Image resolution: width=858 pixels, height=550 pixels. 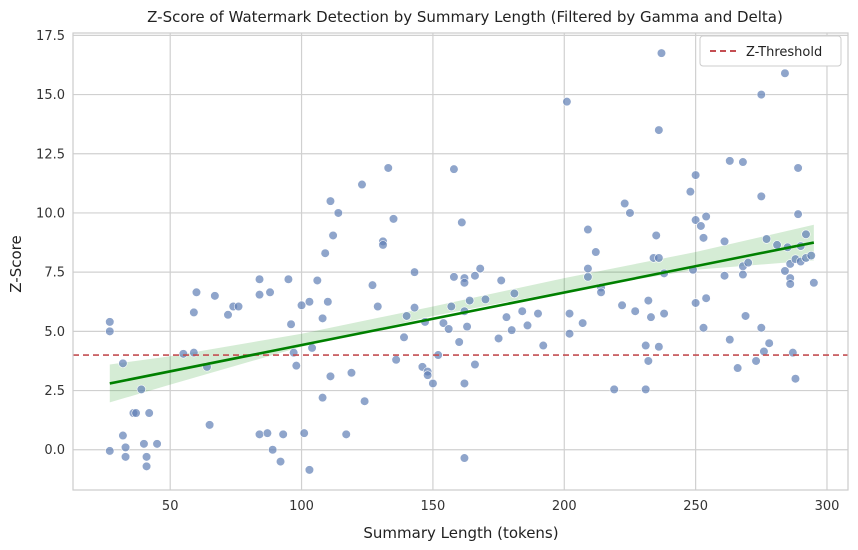 What do you see at coordinates (564, 506) in the screenshot?
I see `x-tick-label: 200` at bounding box center [564, 506].